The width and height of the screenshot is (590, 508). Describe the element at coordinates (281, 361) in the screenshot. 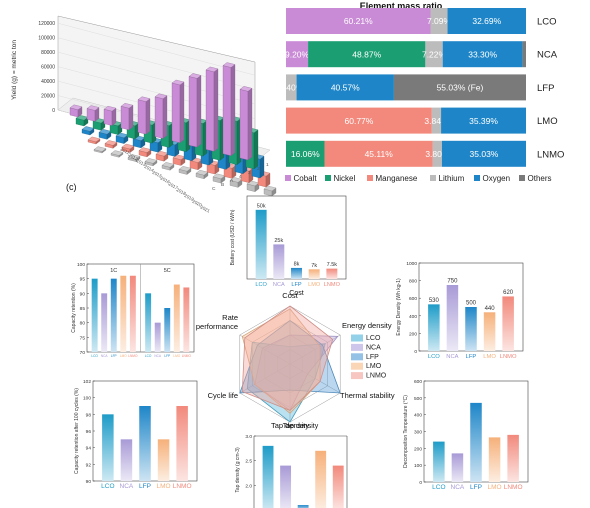

I see `radar-polygon-lmo` at that location.